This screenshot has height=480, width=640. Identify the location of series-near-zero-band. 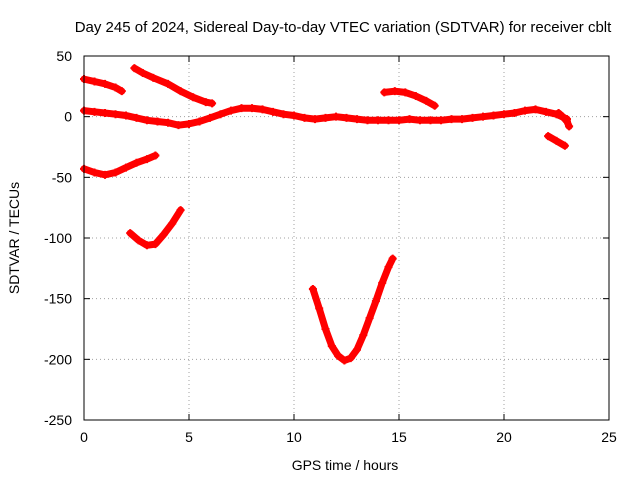
(325, 117).